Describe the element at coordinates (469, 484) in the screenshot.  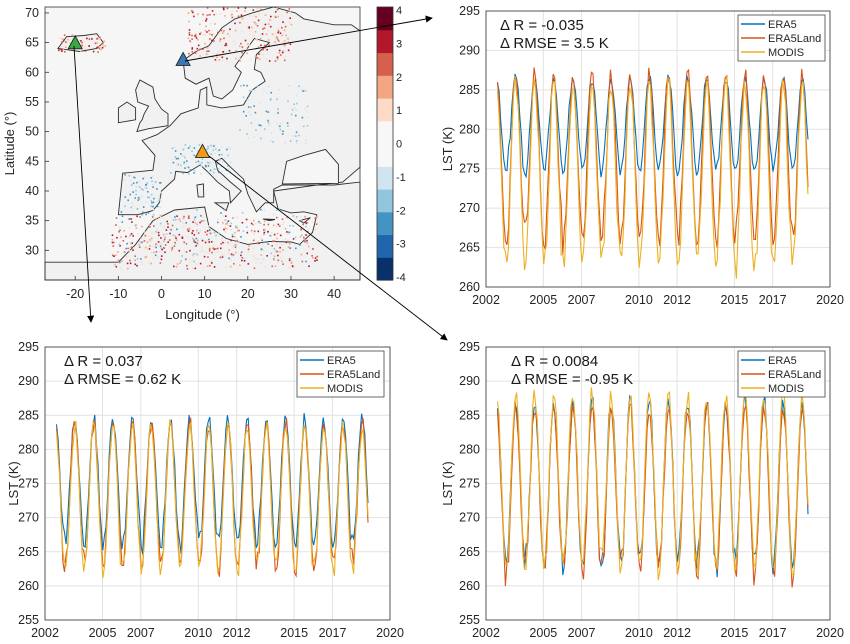
I see `y-tick-label: 275` at that location.